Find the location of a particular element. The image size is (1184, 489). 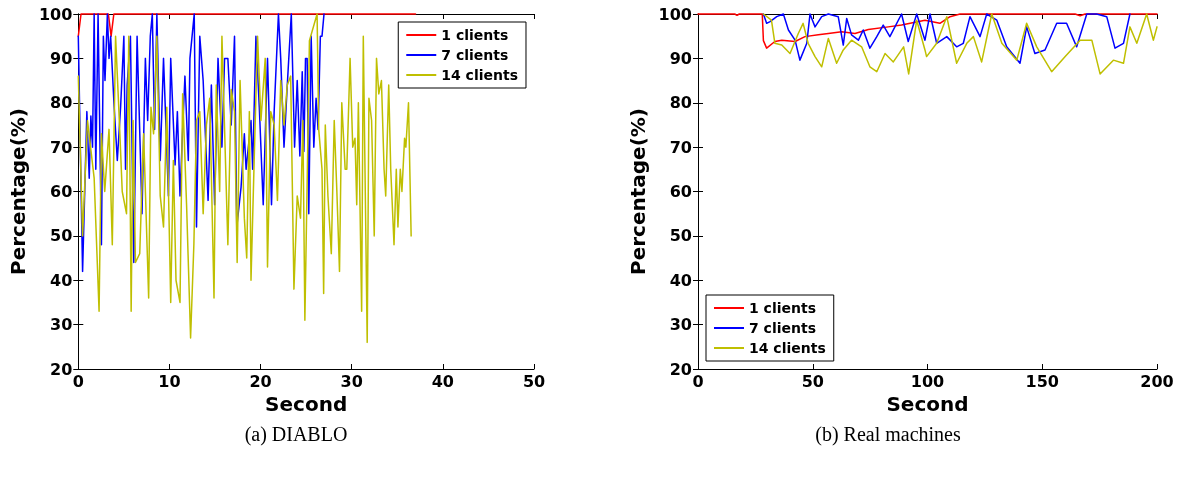

x-tick-label: 30 is located at coordinates (351, 381).